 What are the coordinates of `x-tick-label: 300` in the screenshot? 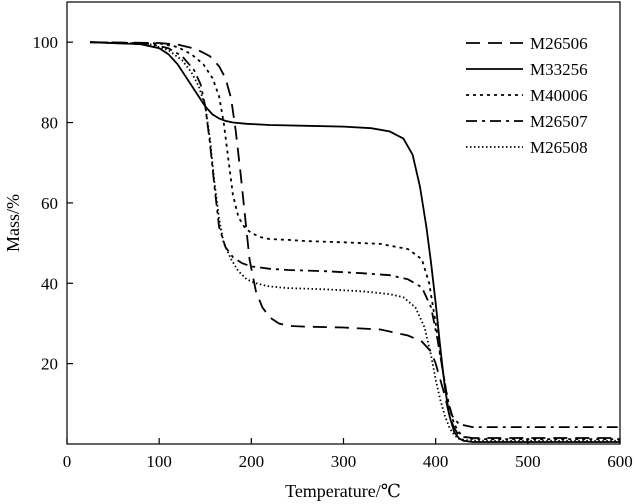 It's located at (344, 461).